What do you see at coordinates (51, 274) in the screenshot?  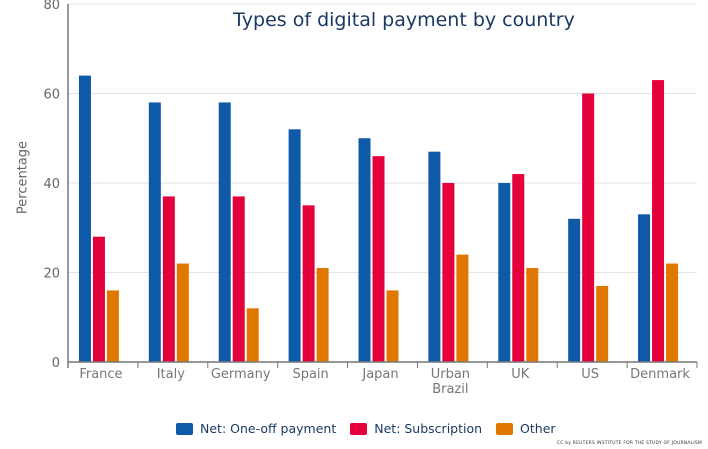 I see `y-tick-label: 20` at bounding box center [51, 274].